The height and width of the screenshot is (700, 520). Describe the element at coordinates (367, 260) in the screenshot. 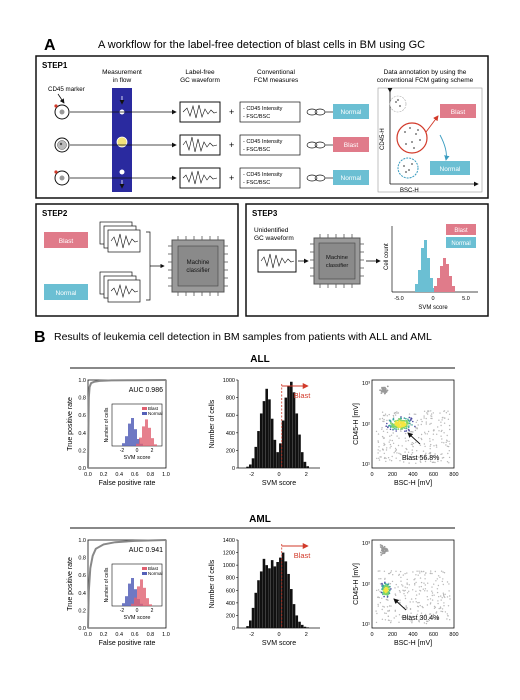

I see `step3-box` at that location.